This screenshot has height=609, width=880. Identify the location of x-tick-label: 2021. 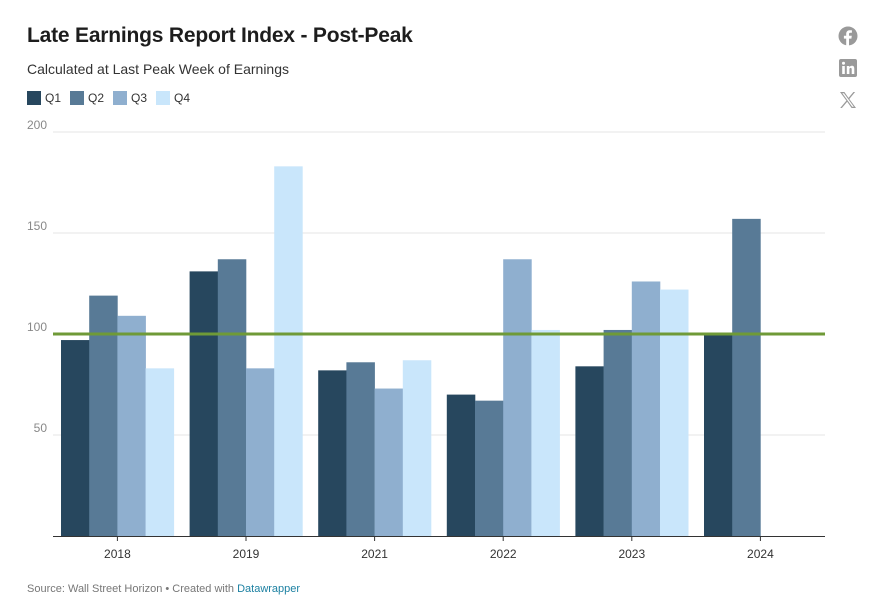
(374, 554).